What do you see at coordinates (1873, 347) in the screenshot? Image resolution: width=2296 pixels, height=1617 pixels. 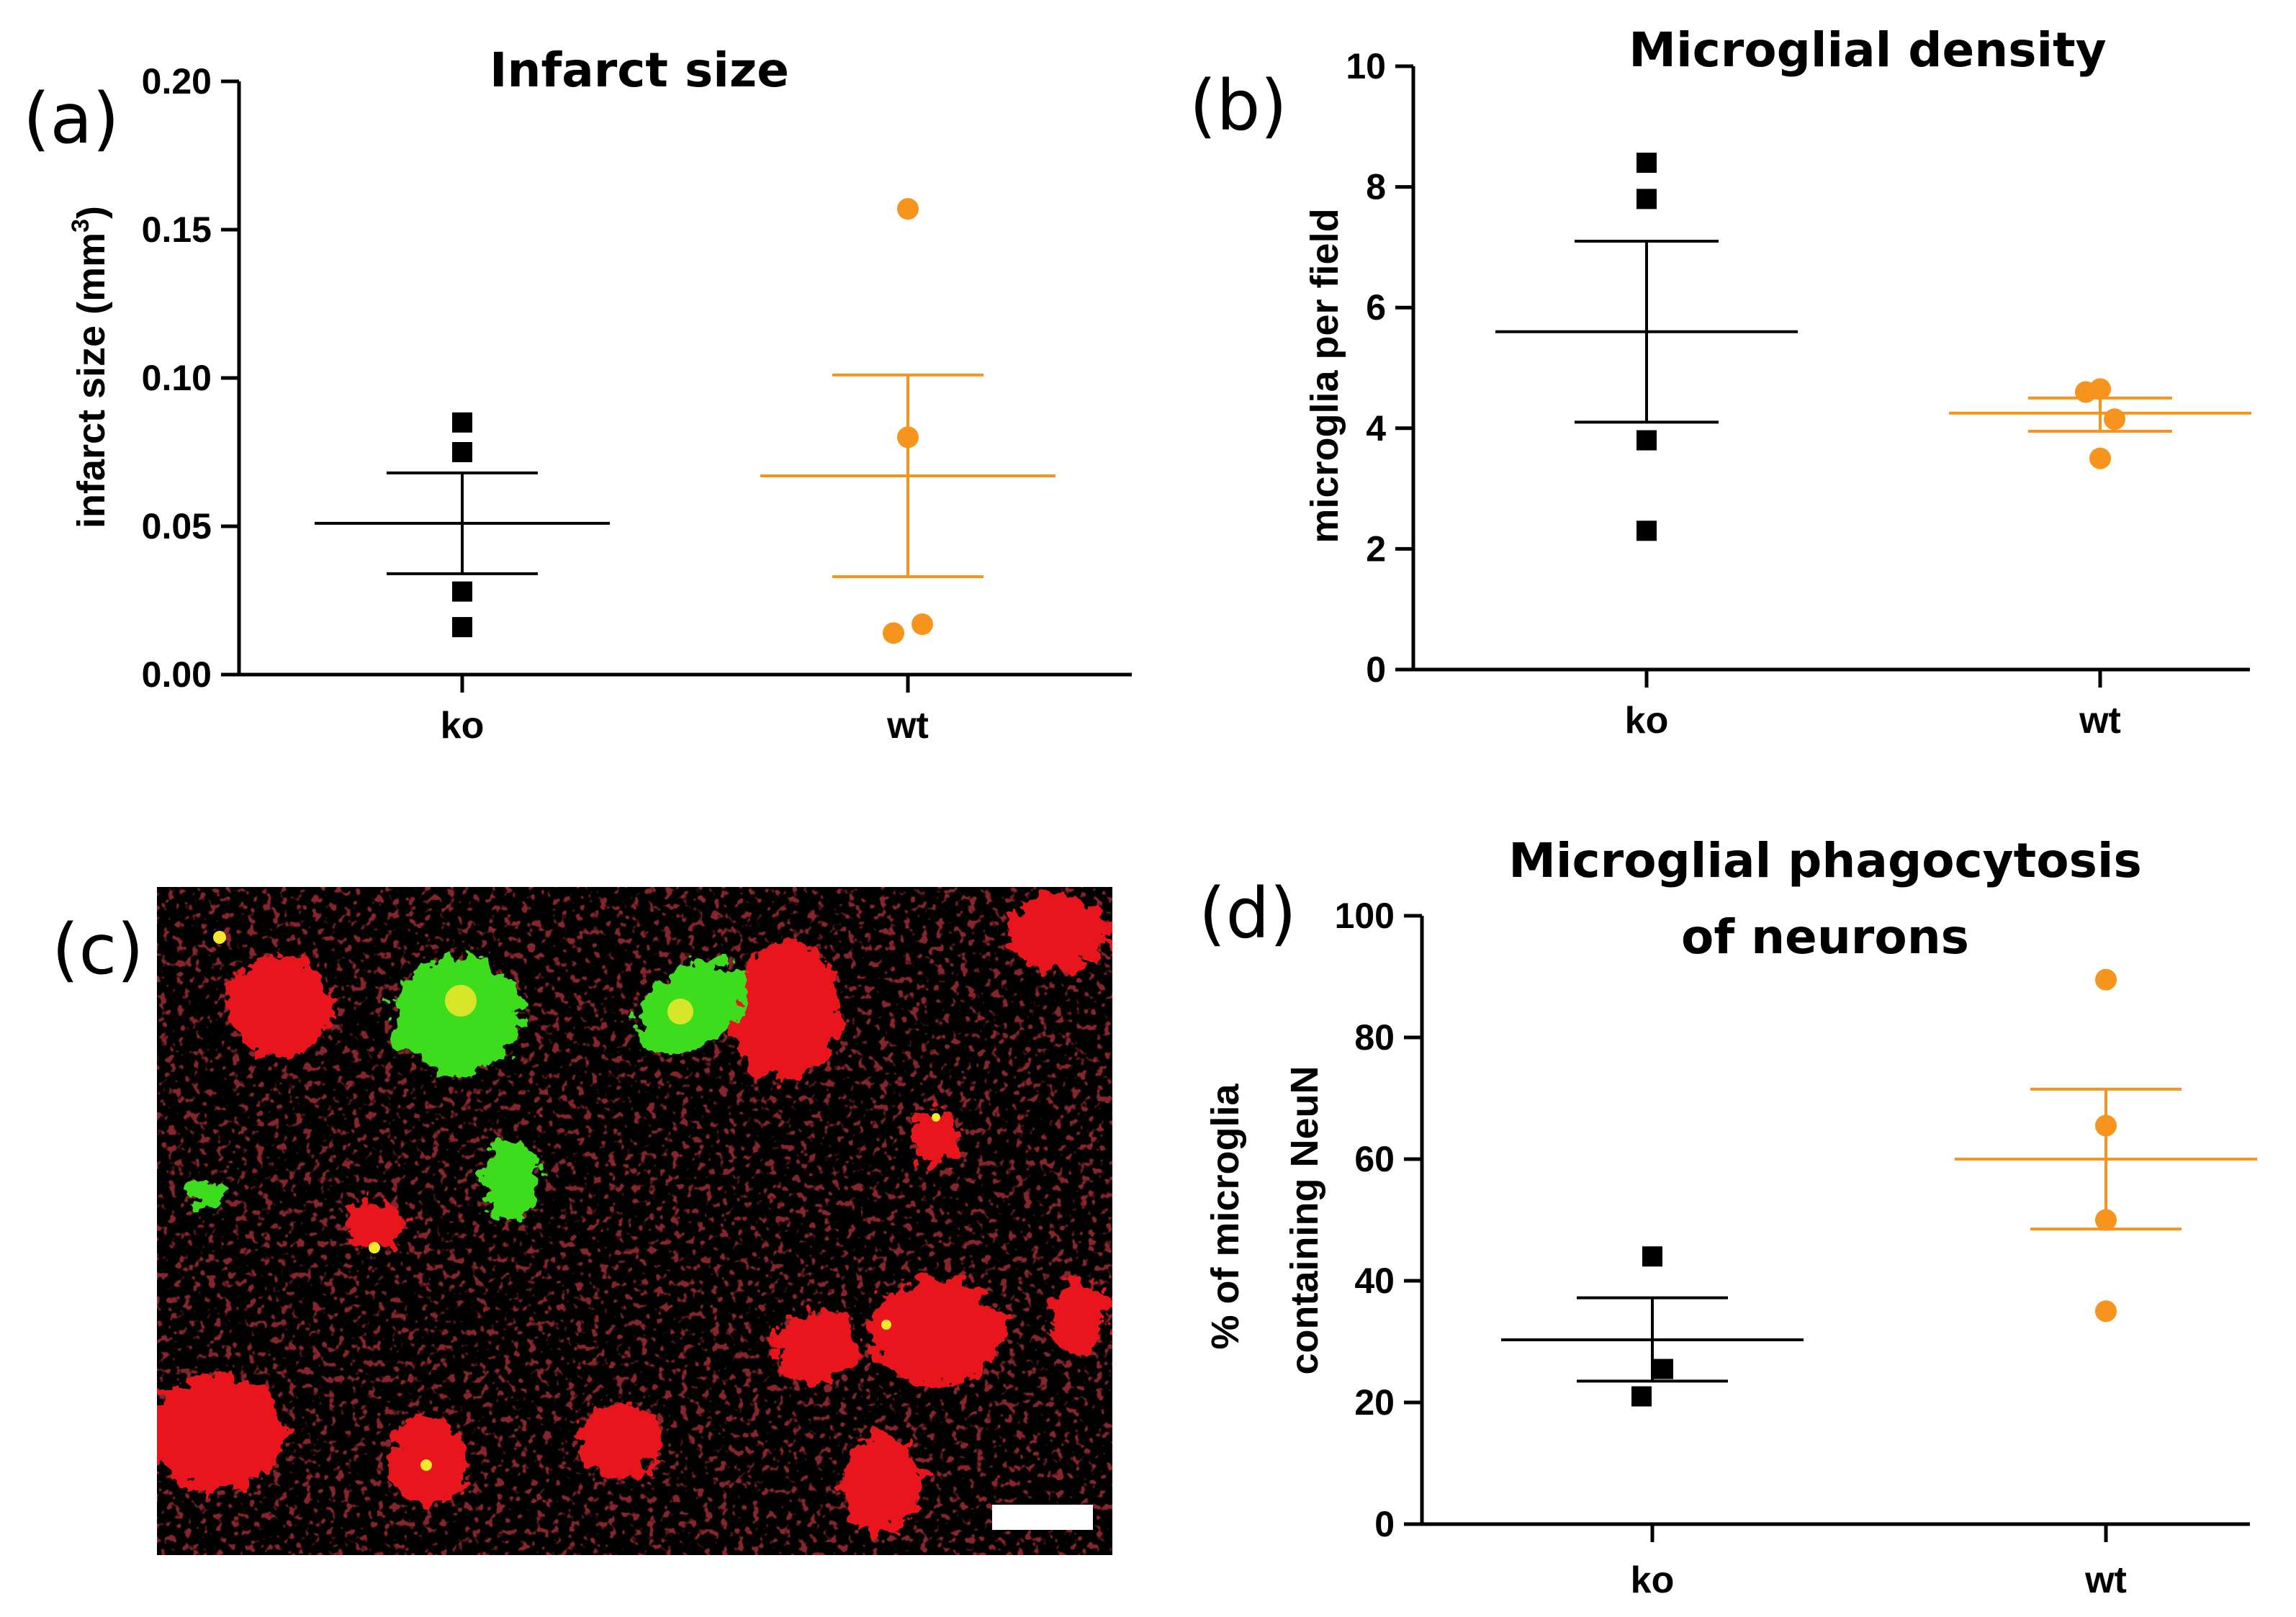 I see `panel-b-marks` at bounding box center [1873, 347].